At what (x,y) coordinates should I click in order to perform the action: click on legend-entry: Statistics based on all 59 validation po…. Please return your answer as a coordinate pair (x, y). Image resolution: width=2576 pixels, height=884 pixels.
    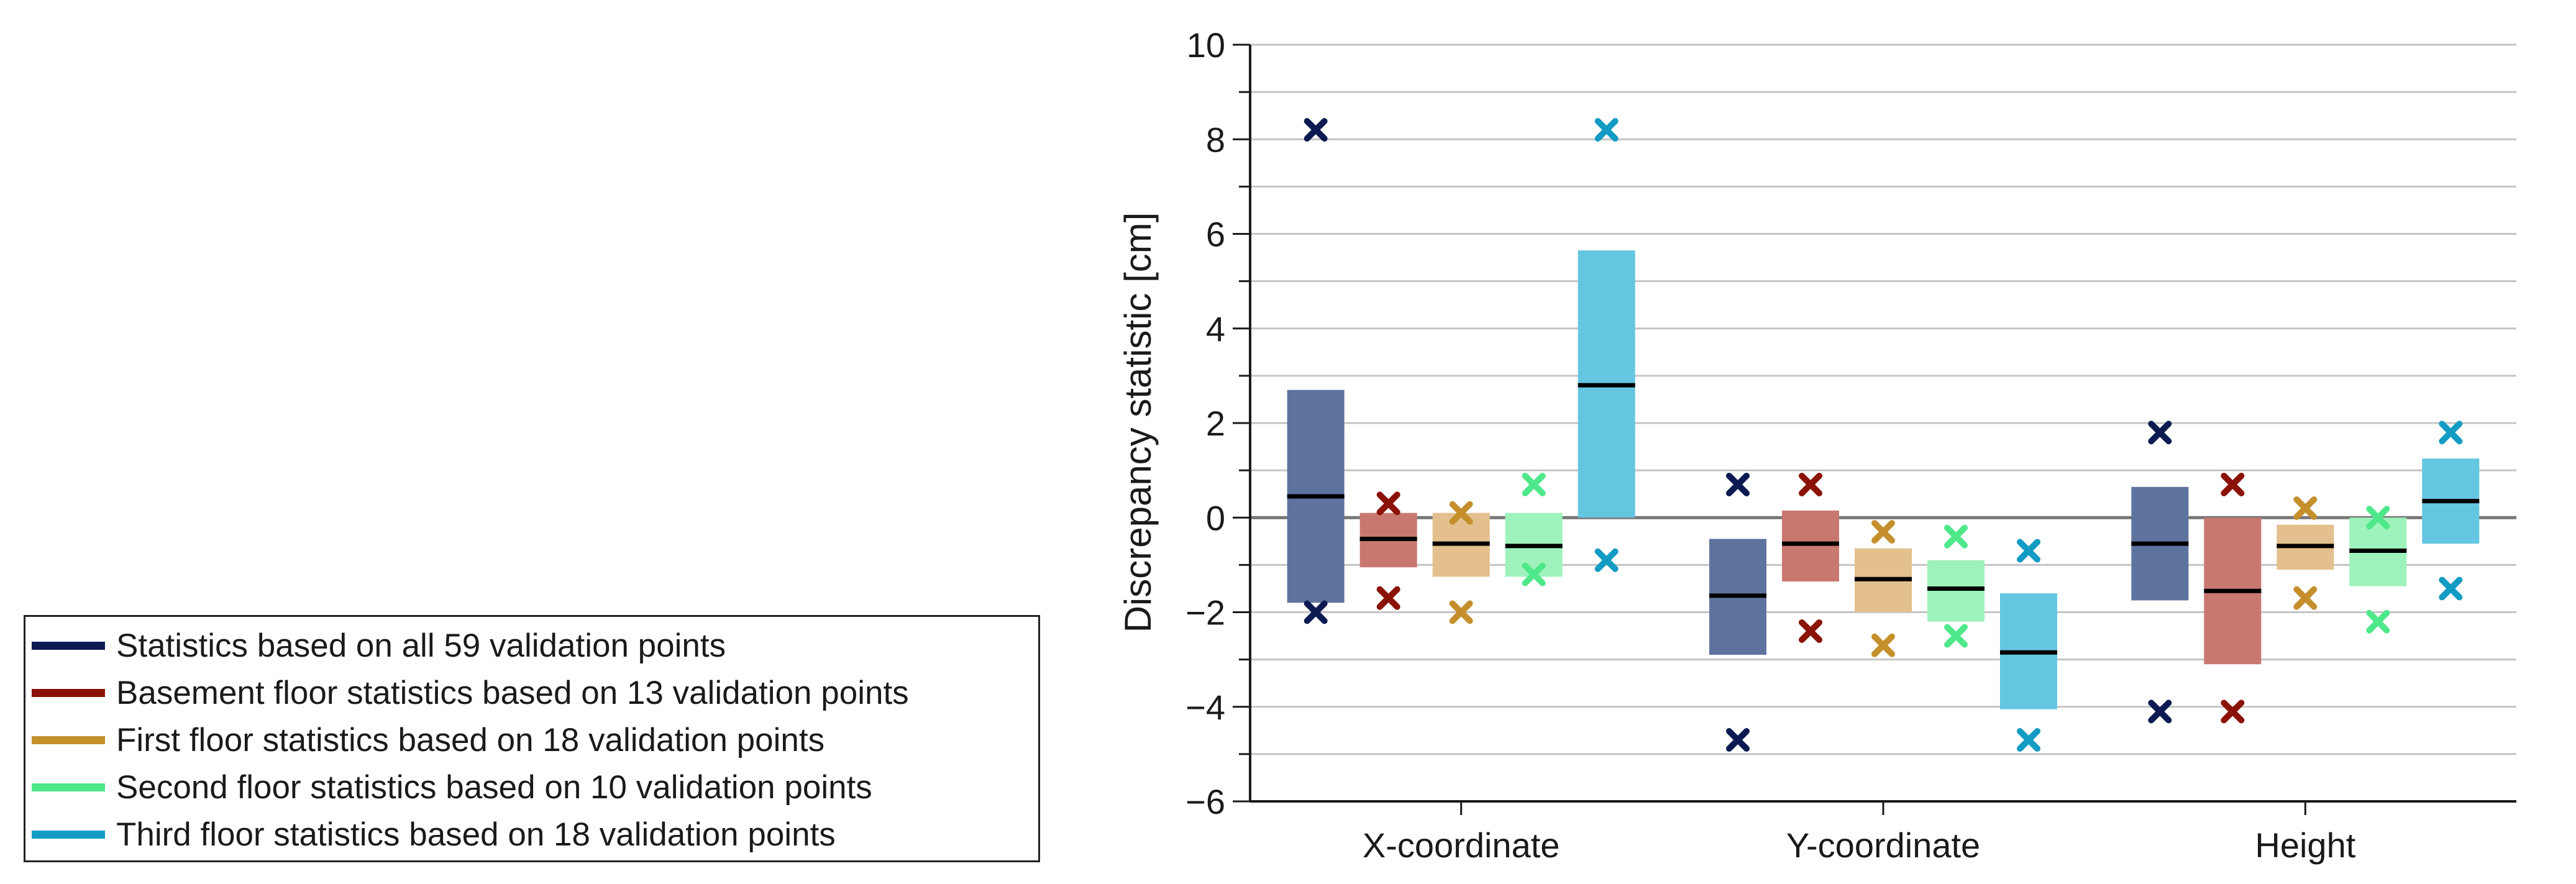
    Looking at the image, I should click on (531, 645).